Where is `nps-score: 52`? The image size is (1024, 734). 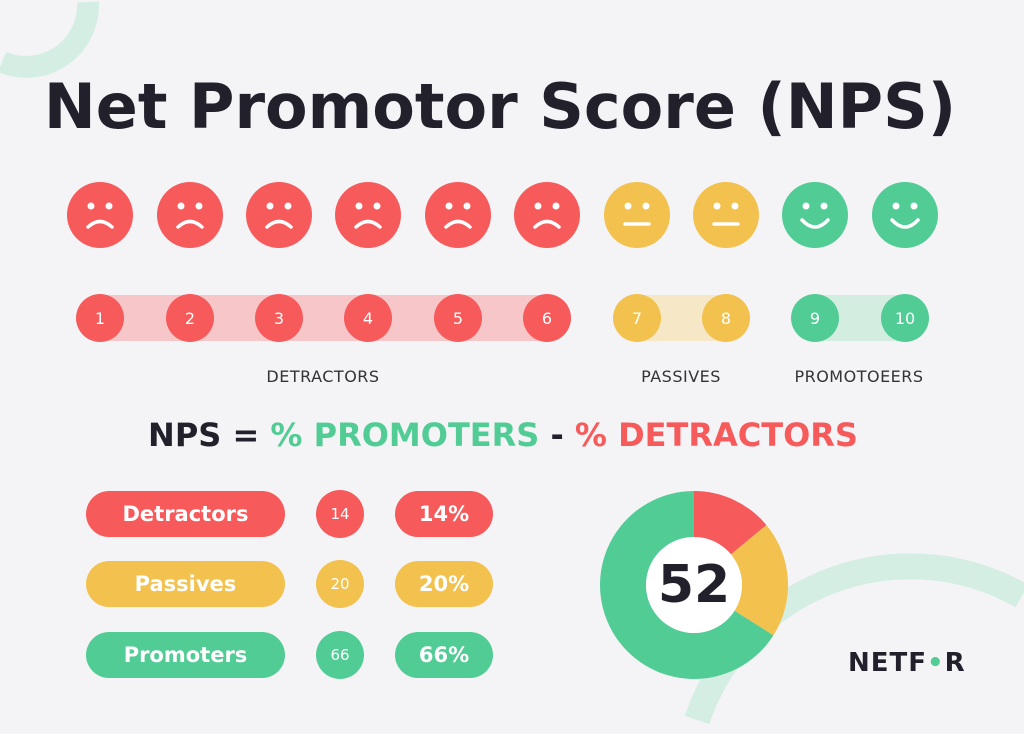
nps-score: 52 is located at coordinates (694, 585).